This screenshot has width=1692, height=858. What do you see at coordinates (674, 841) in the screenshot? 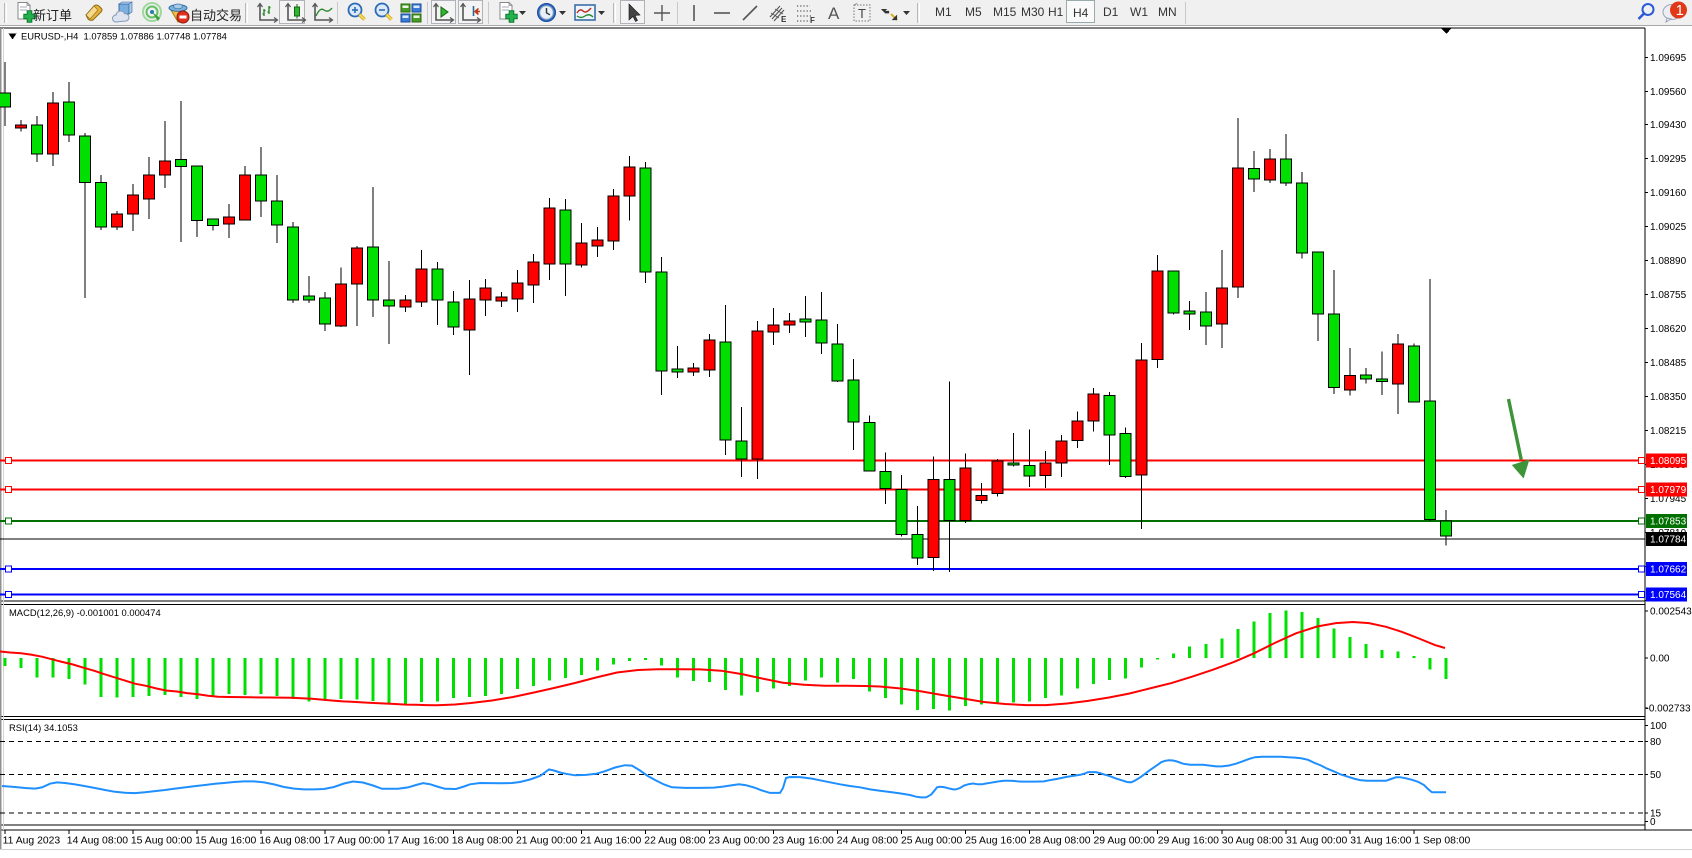
I see `svg-text: 22 Aug 08:00` at bounding box center [674, 841].